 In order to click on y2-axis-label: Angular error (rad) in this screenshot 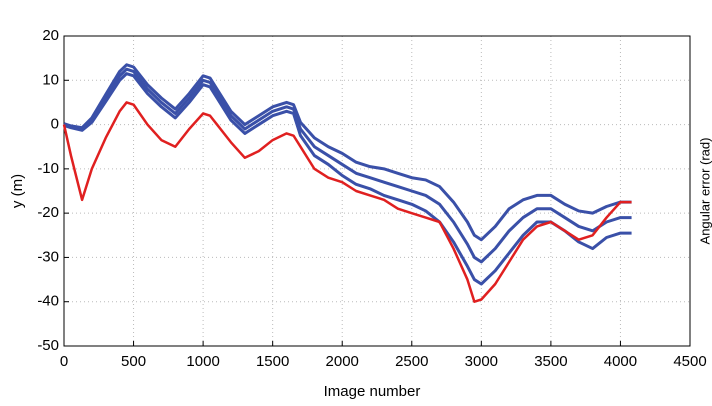, I will do `click(704, 191)`.